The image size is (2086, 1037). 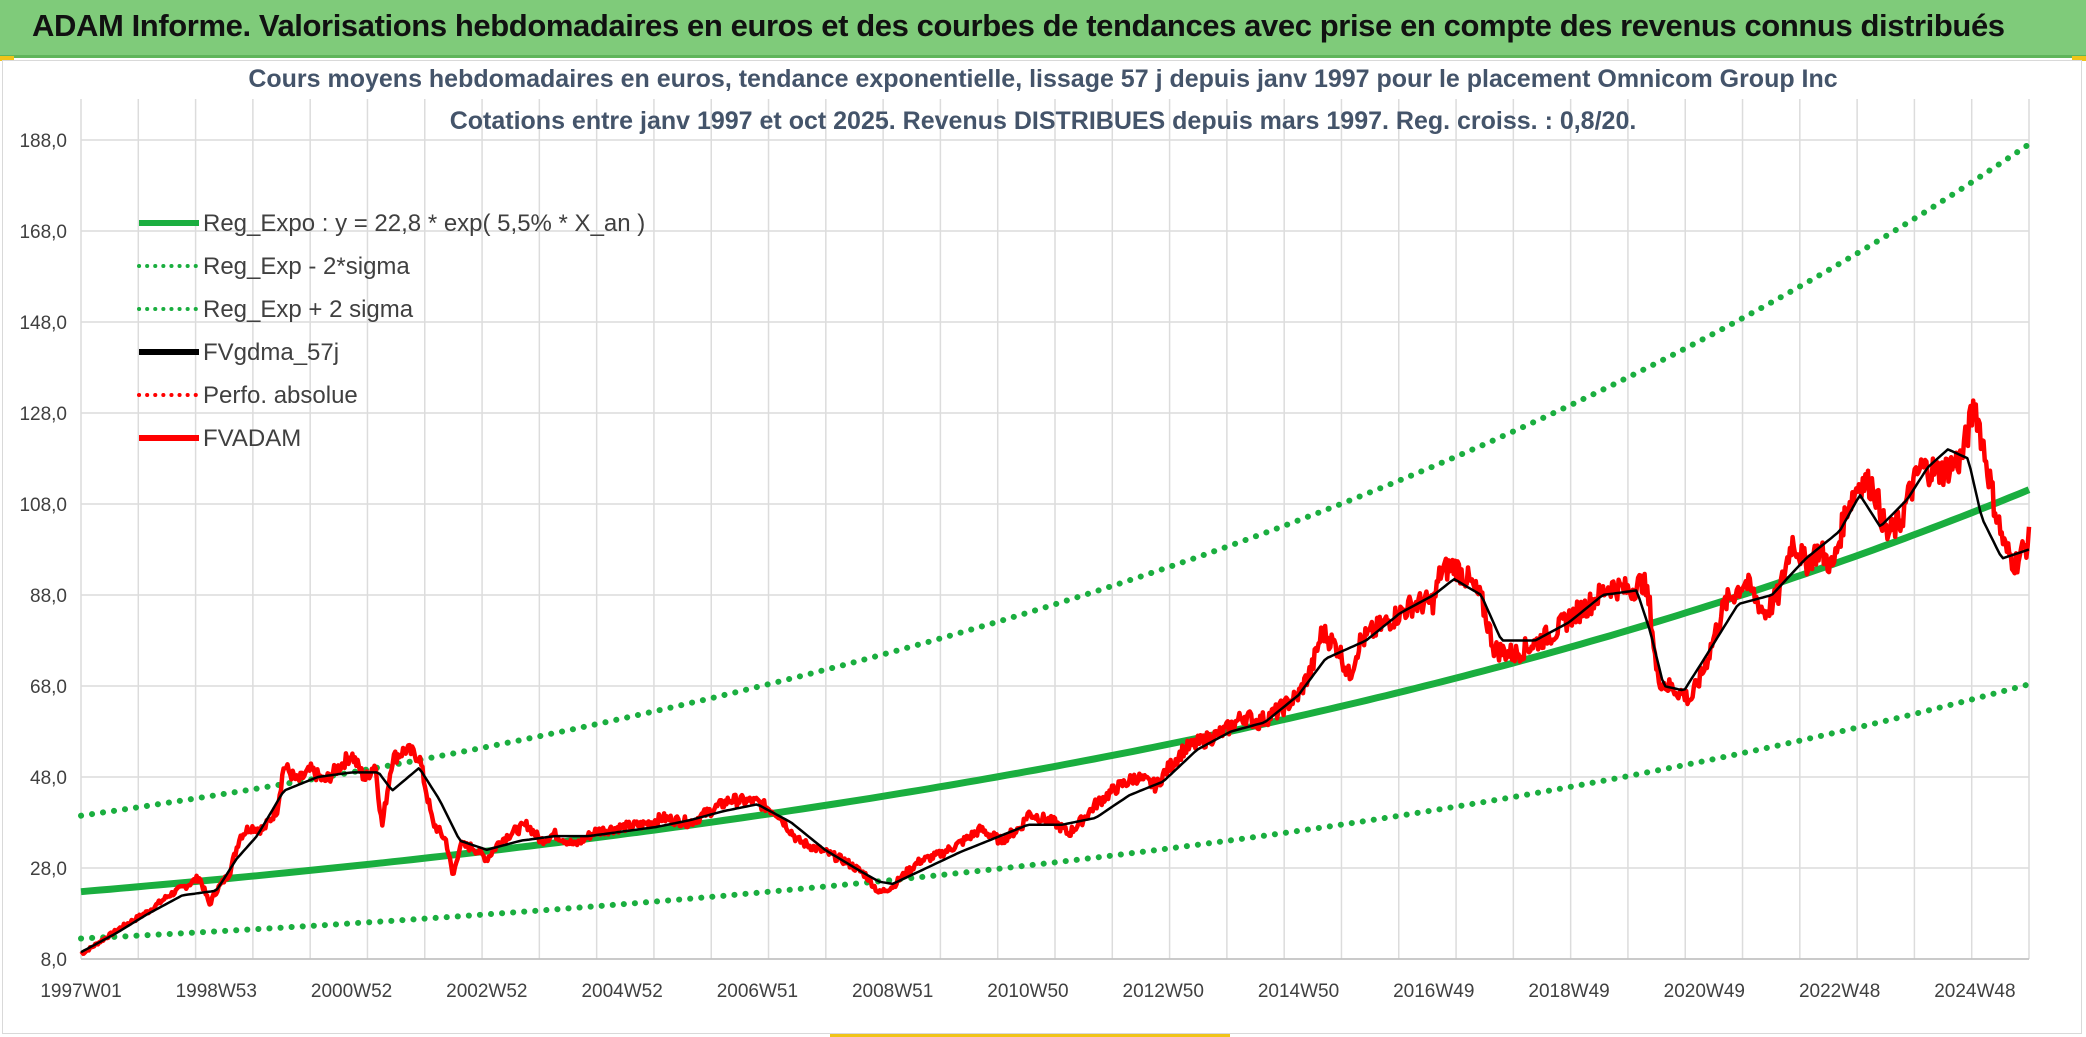 What do you see at coordinates (216, 991) in the screenshot?
I see `x-tick-label: 1998W53` at bounding box center [216, 991].